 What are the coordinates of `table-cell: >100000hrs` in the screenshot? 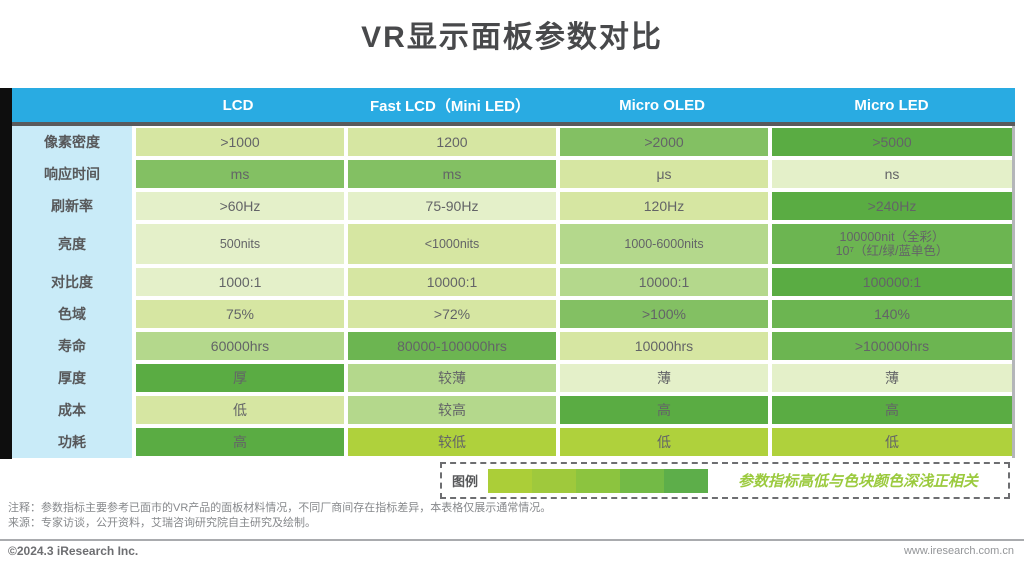 It's located at (892, 346).